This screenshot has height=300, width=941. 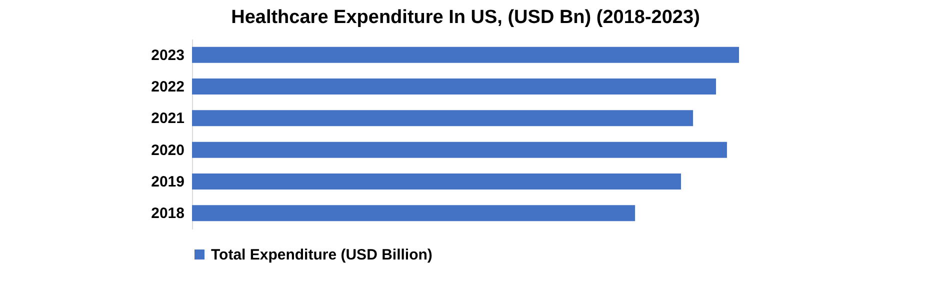 What do you see at coordinates (167, 55) in the screenshot?
I see `y-tick-label: 2023` at bounding box center [167, 55].